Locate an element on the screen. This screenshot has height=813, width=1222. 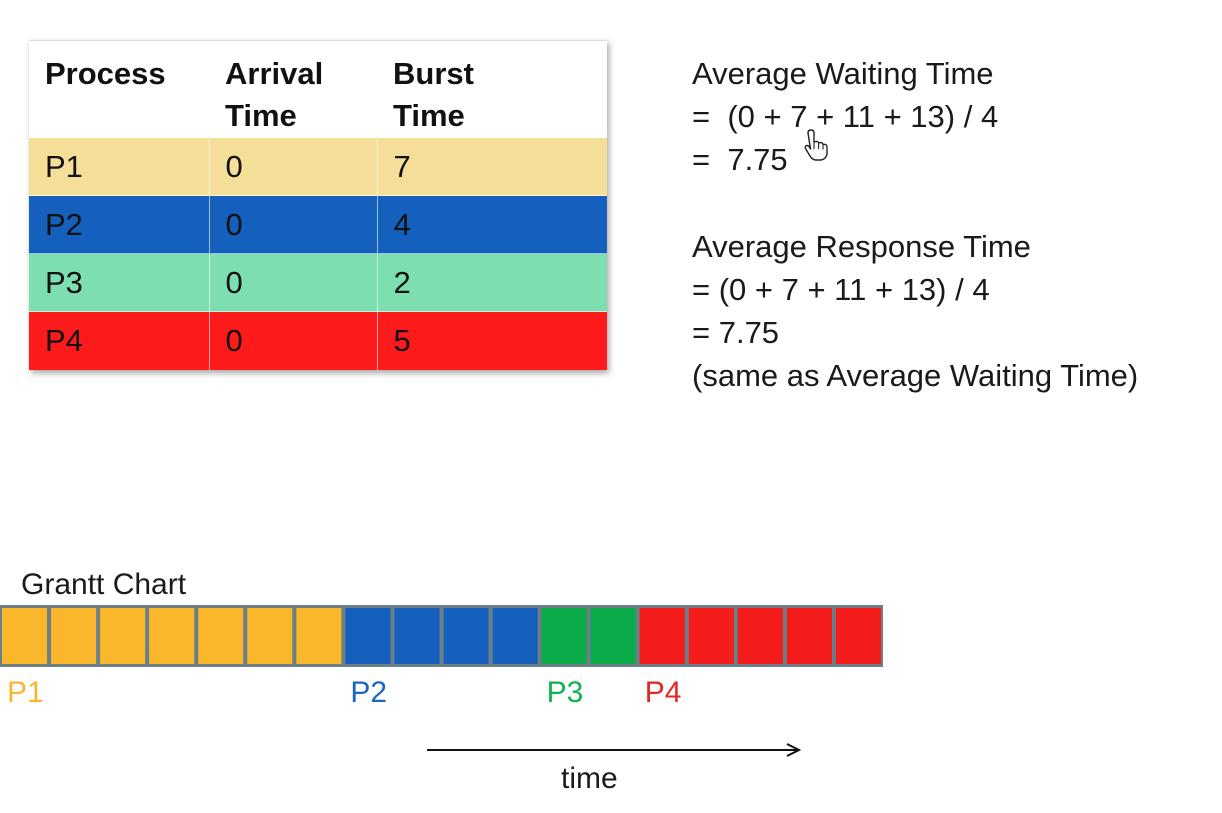
time-axis-label: time is located at coordinates (589, 778).